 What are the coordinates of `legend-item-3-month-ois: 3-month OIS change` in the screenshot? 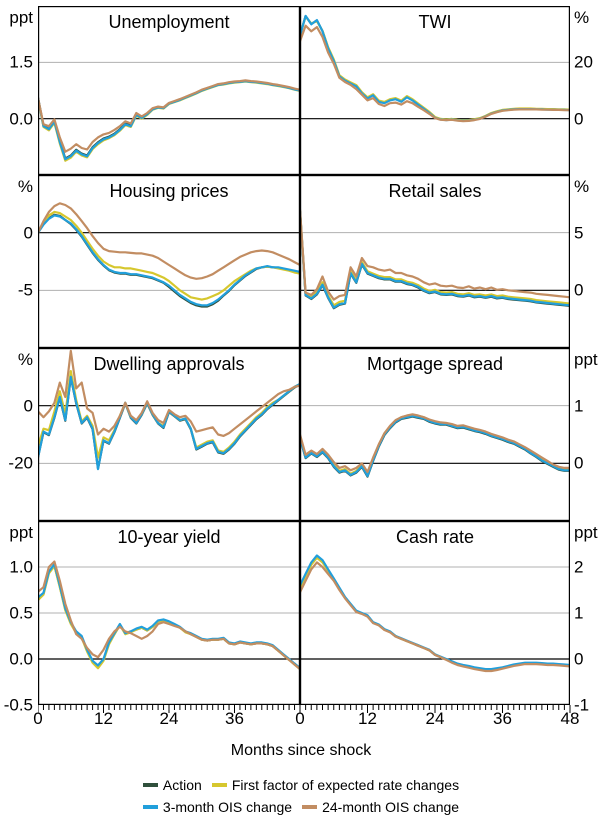 It's located at (217, 807).